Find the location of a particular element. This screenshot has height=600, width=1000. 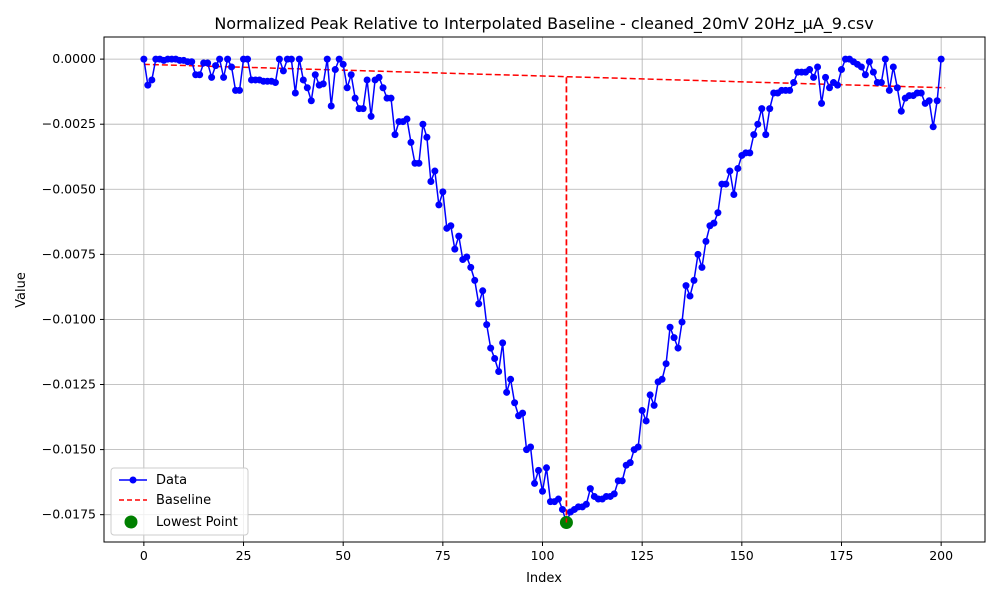

x-tick-label: 175 is located at coordinates (842, 555).